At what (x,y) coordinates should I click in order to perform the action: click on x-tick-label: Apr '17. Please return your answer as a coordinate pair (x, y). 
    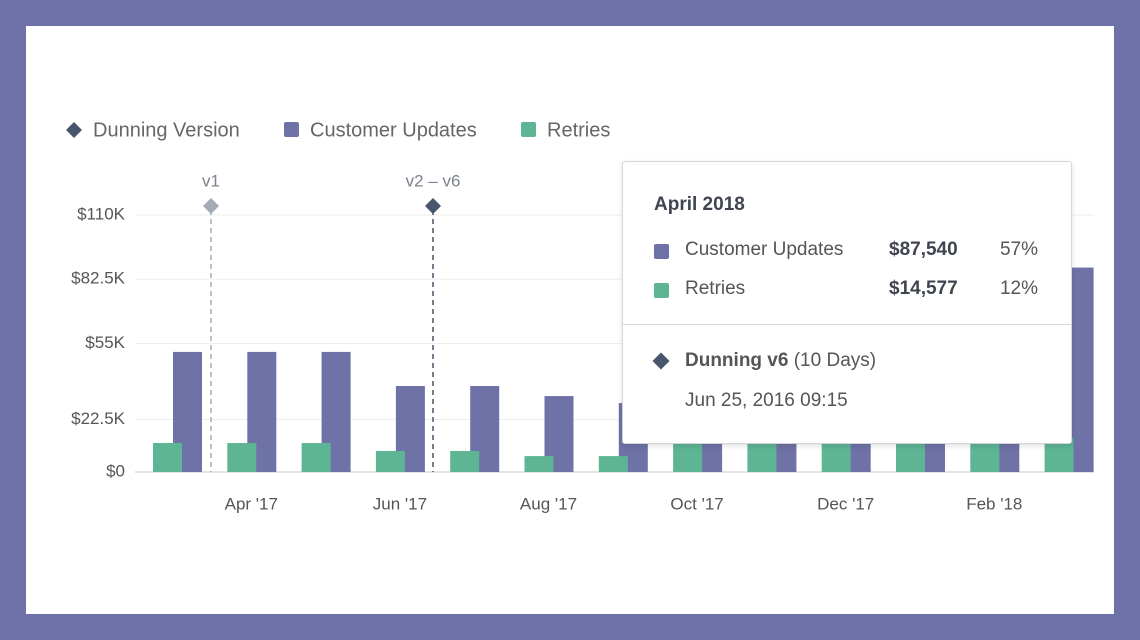
    Looking at the image, I should click on (251, 503).